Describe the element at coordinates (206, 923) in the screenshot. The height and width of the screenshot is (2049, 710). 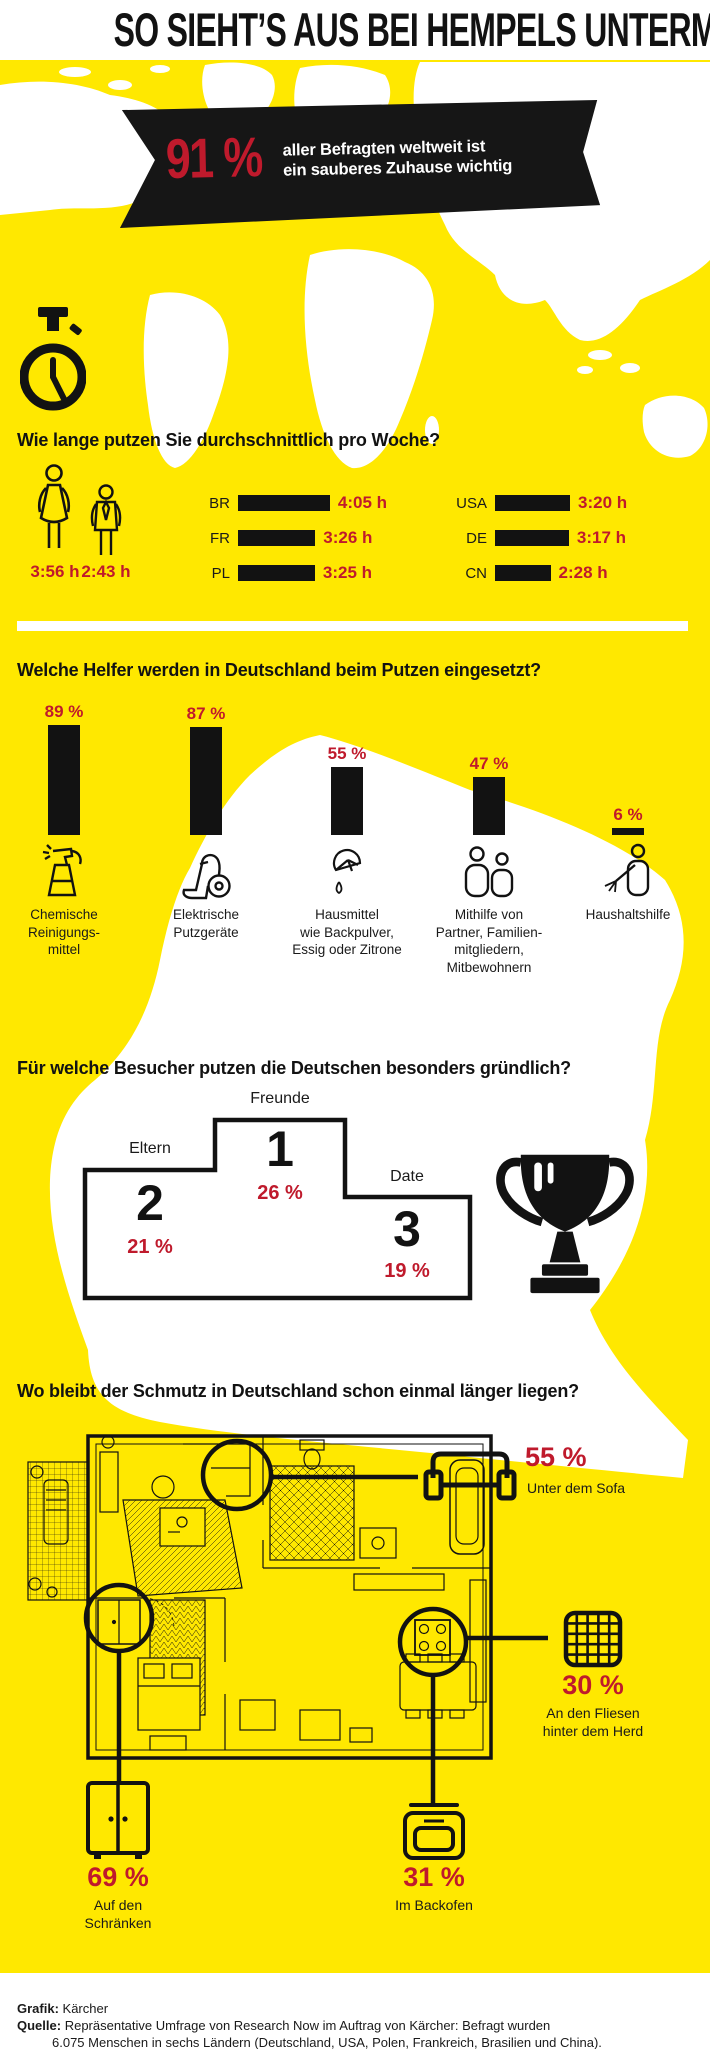
I see `helper-label: Elektrische Putzgeräte` at that location.